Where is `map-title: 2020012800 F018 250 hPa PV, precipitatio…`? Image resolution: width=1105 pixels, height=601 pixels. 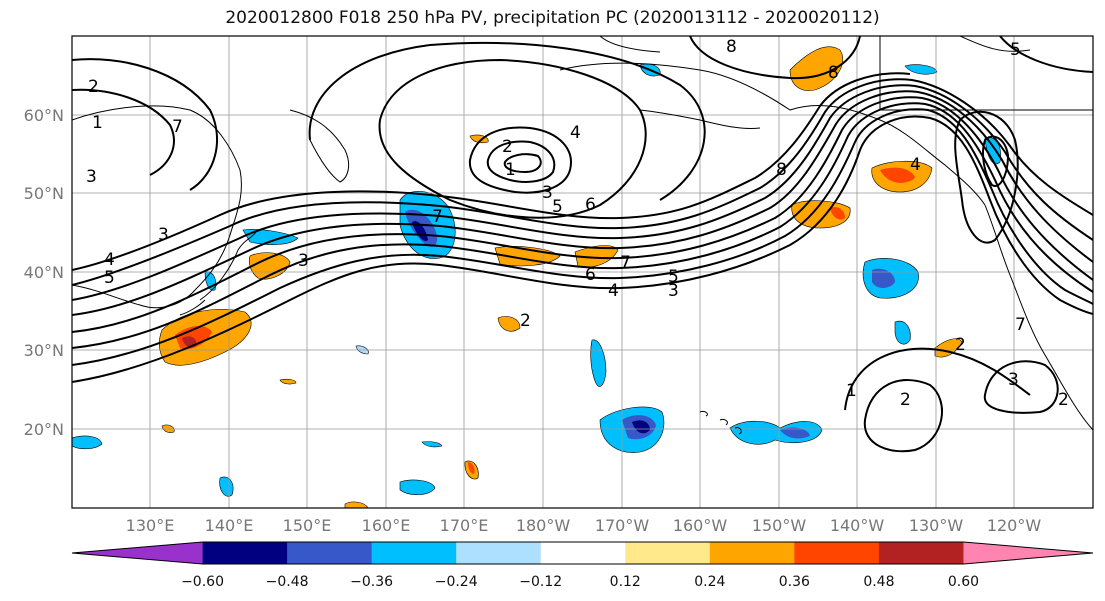 map-title: 2020012800 F018 250 hPa PV, precipitatio… is located at coordinates (552, 18).